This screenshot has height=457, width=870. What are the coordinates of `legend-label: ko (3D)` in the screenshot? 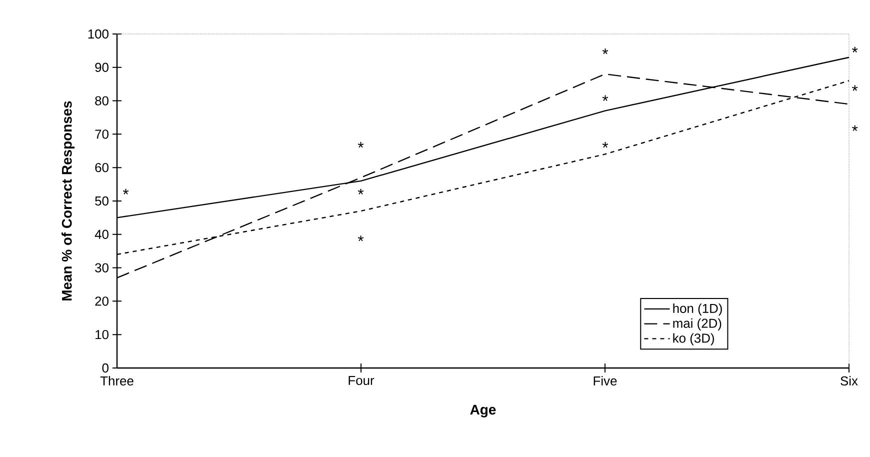 It's located at (693, 339).